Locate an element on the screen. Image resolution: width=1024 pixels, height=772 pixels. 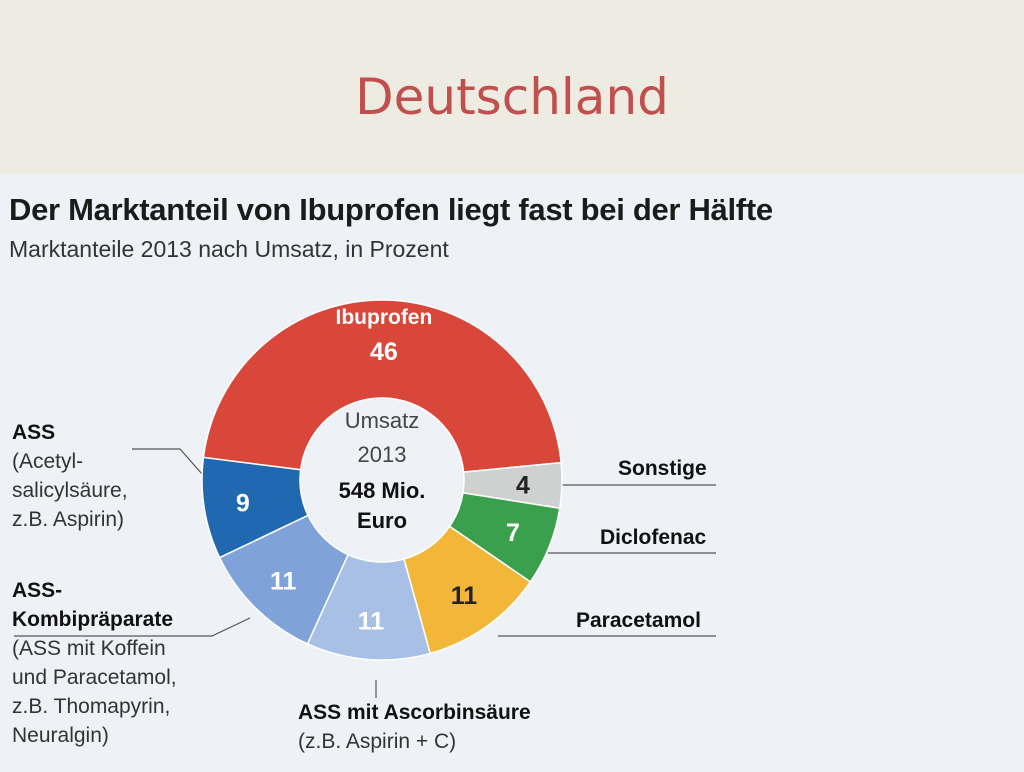
slice-value-ass: 9 is located at coordinates (243, 503).